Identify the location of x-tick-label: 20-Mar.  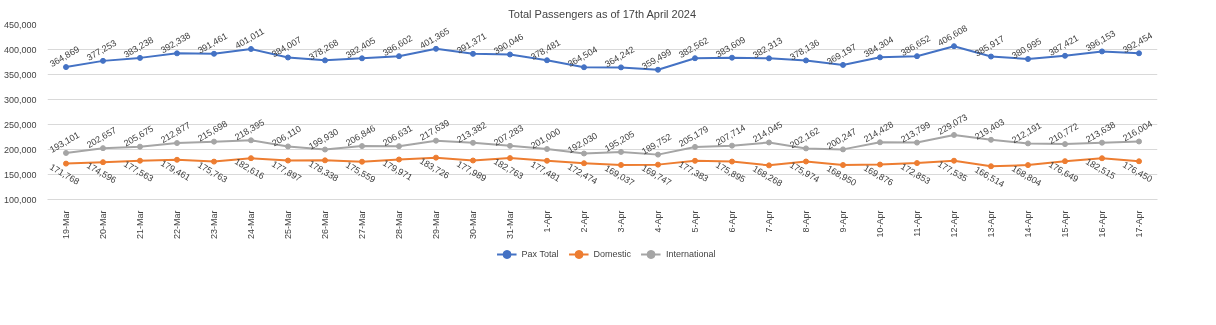
(103, 225).